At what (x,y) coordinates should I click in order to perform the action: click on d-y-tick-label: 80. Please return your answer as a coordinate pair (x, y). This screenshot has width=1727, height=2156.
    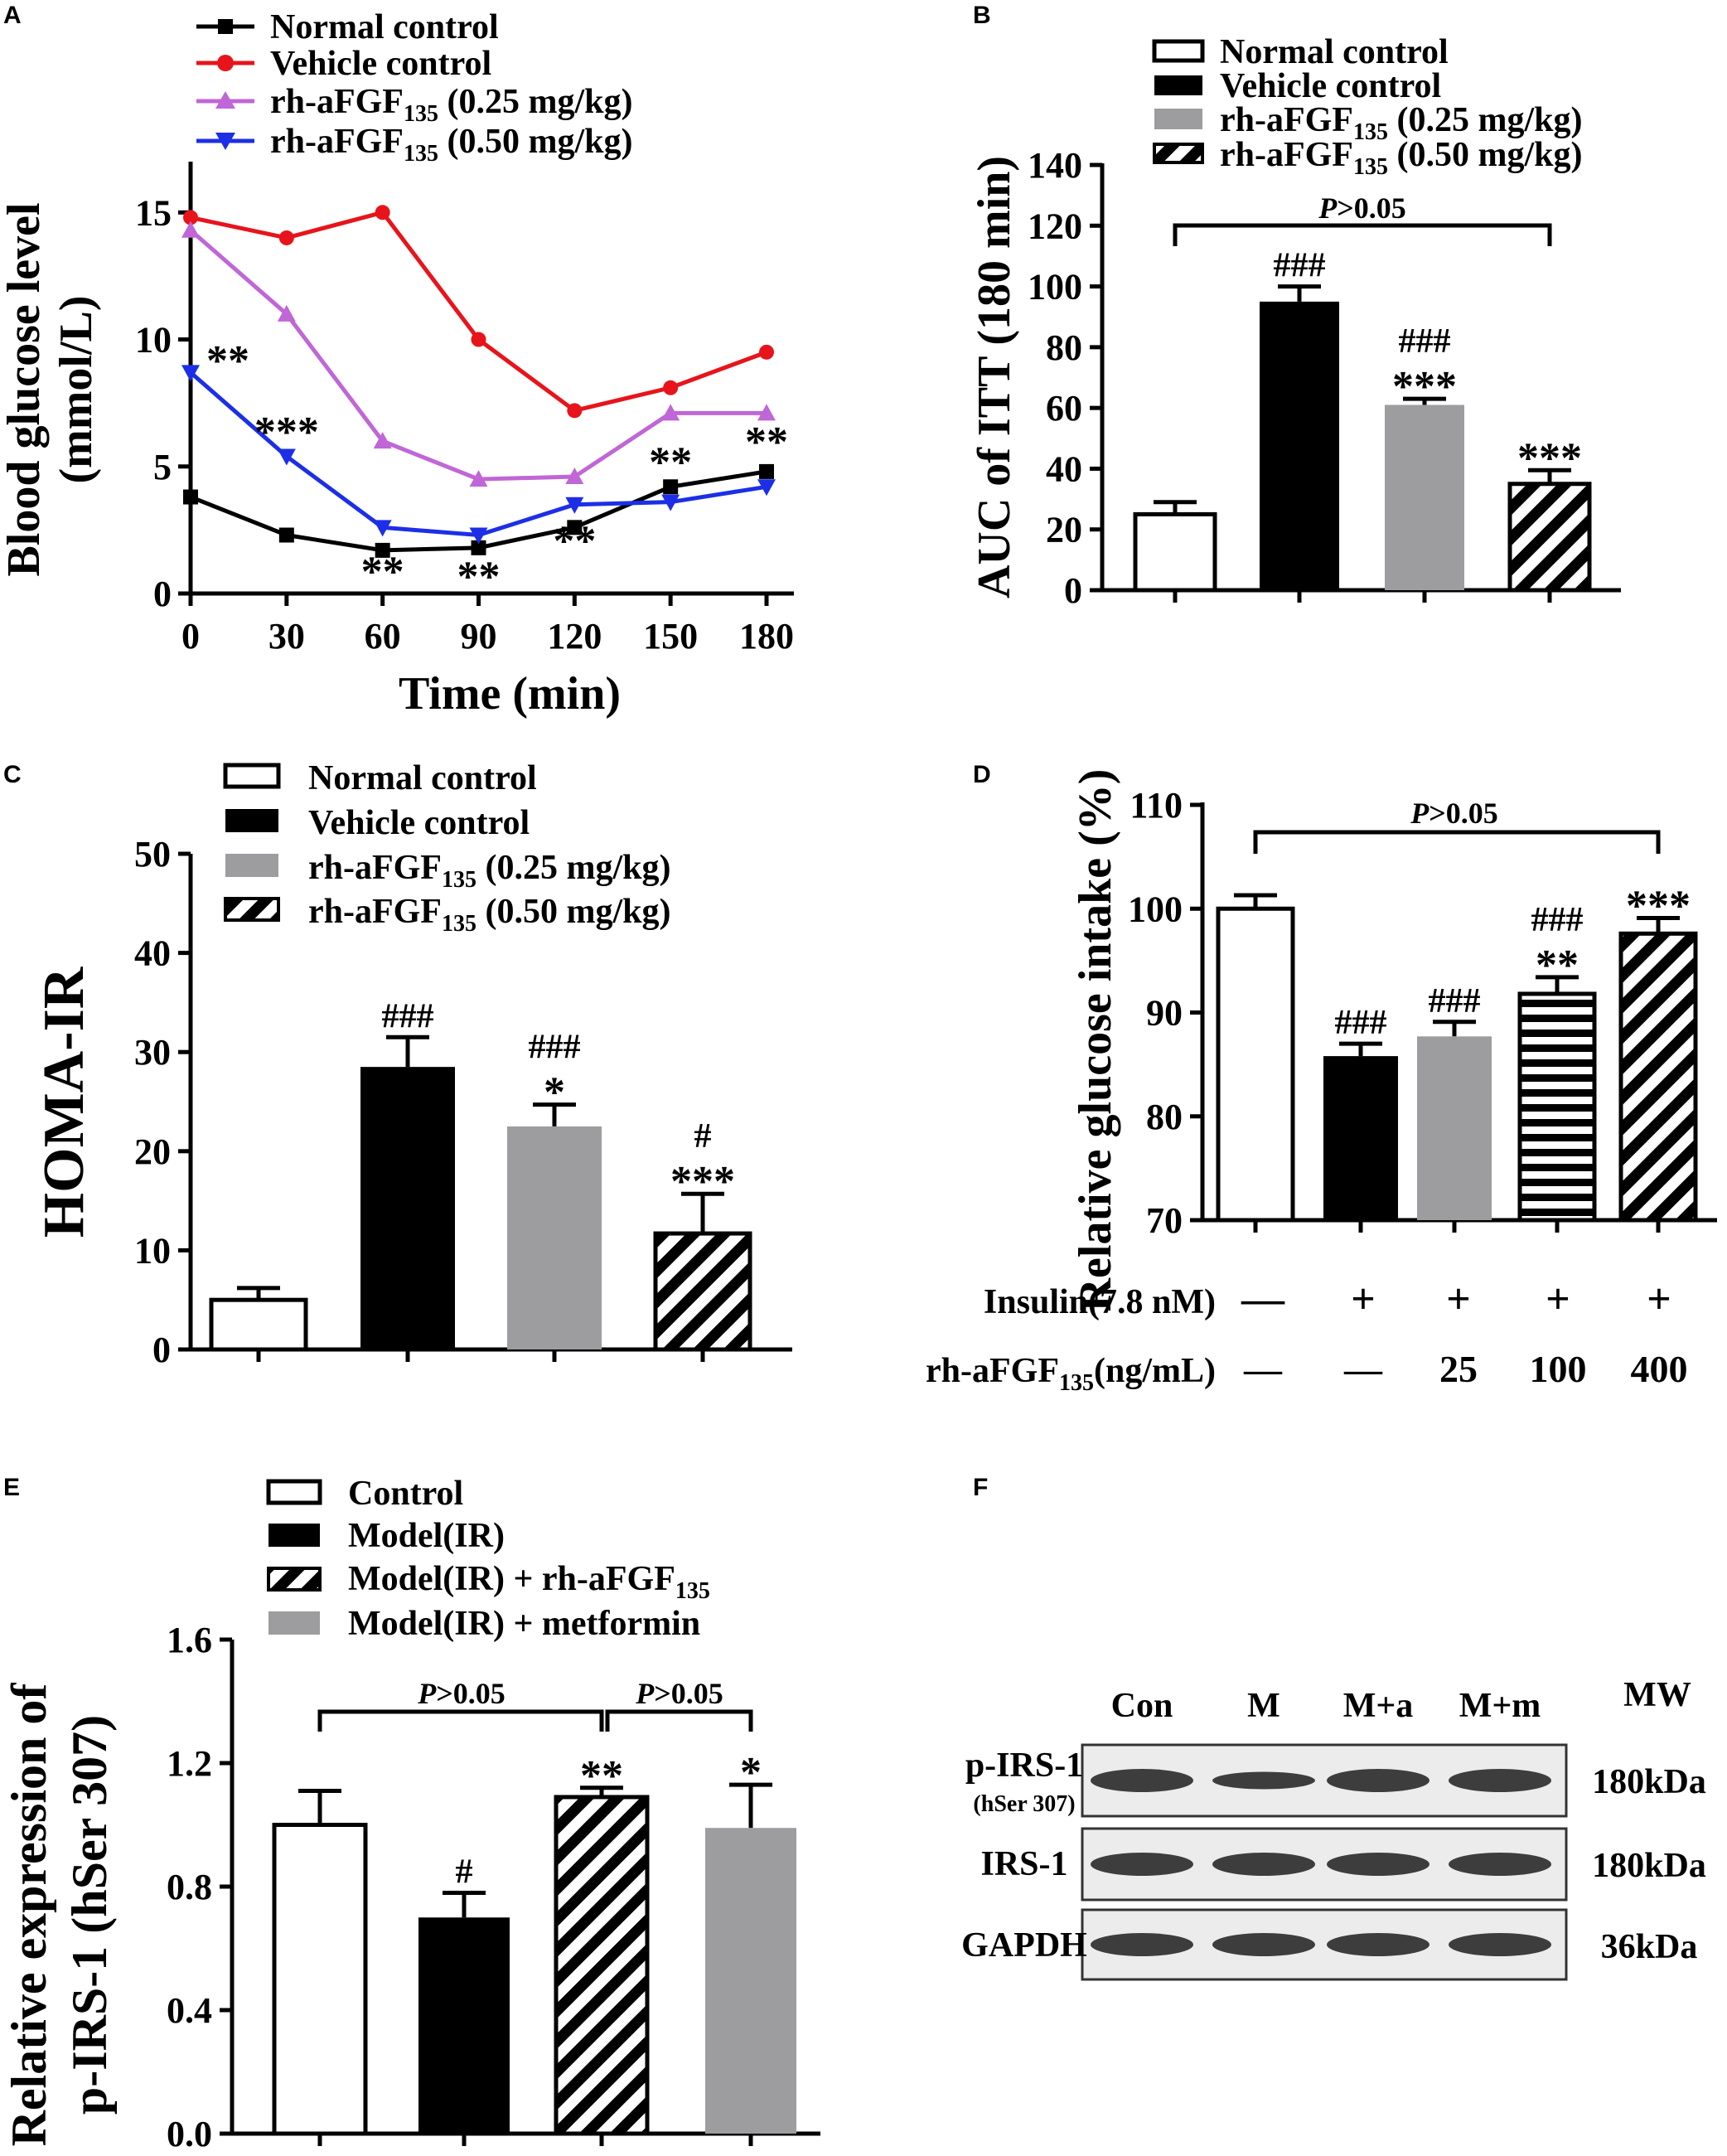
    Looking at the image, I should click on (1164, 1117).